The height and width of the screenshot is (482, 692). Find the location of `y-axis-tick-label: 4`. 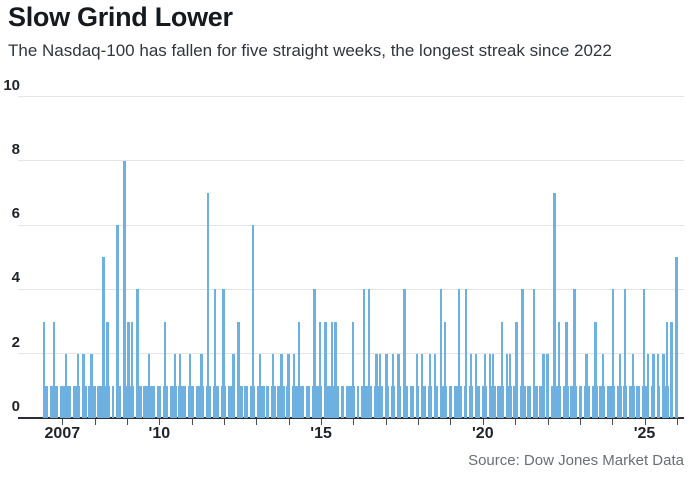

y-axis-tick-label: 4 is located at coordinates (15, 278).